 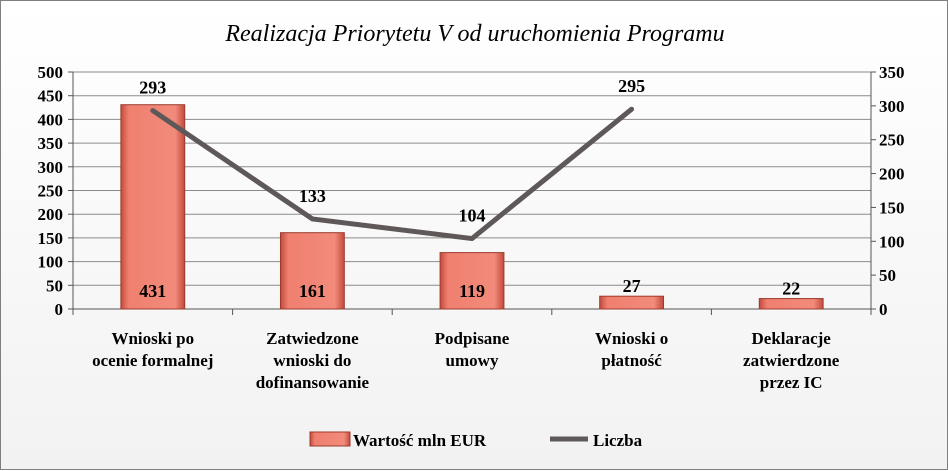 I want to click on category-label: Deklaracje zatwierdzone przez IC, so click(x=791, y=360).